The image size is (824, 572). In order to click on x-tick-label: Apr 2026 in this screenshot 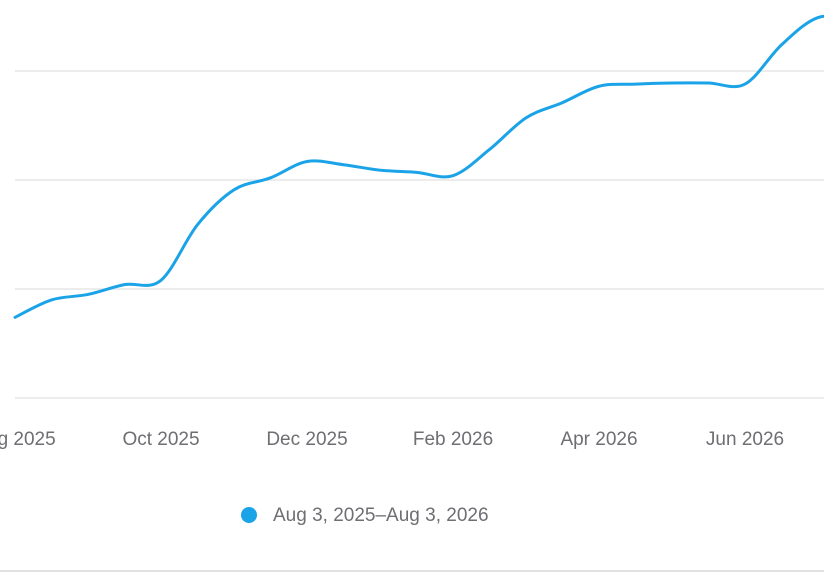, I will do `click(598, 439)`.